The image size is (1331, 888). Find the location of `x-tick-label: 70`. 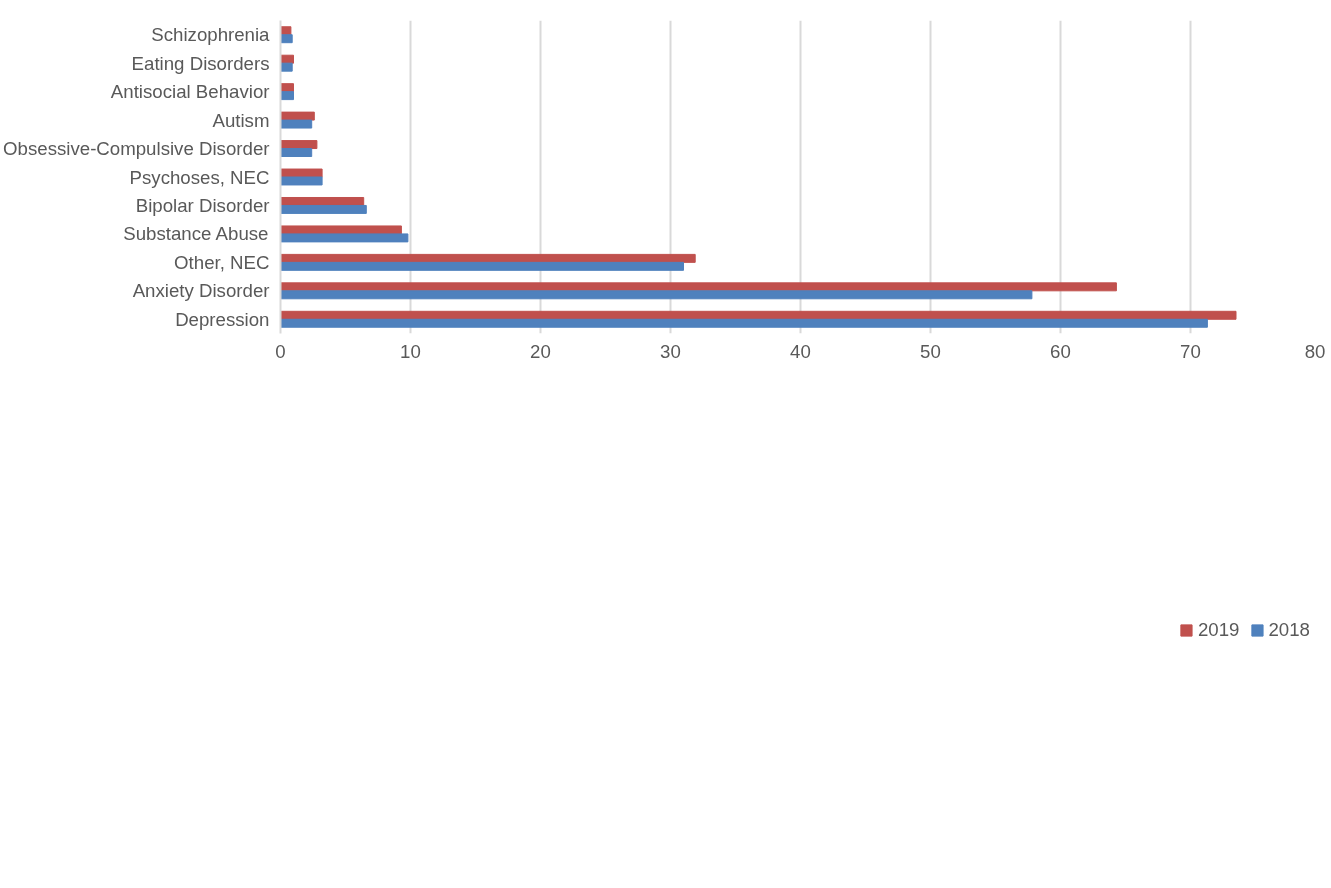

x-tick-label: 70 is located at coordinates (1190, 351).